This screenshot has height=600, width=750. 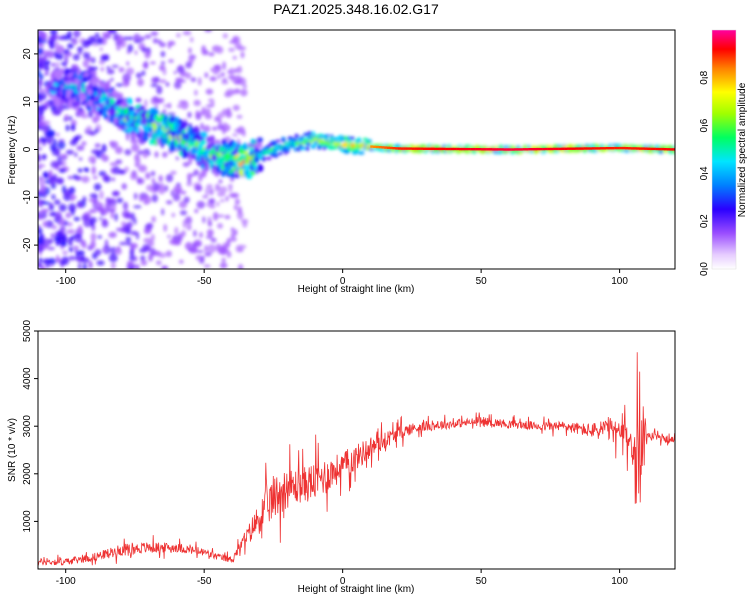 I want to click on spectrogram-x-ticks: -100 -50 0 50 100, so click(x=342, y=278).